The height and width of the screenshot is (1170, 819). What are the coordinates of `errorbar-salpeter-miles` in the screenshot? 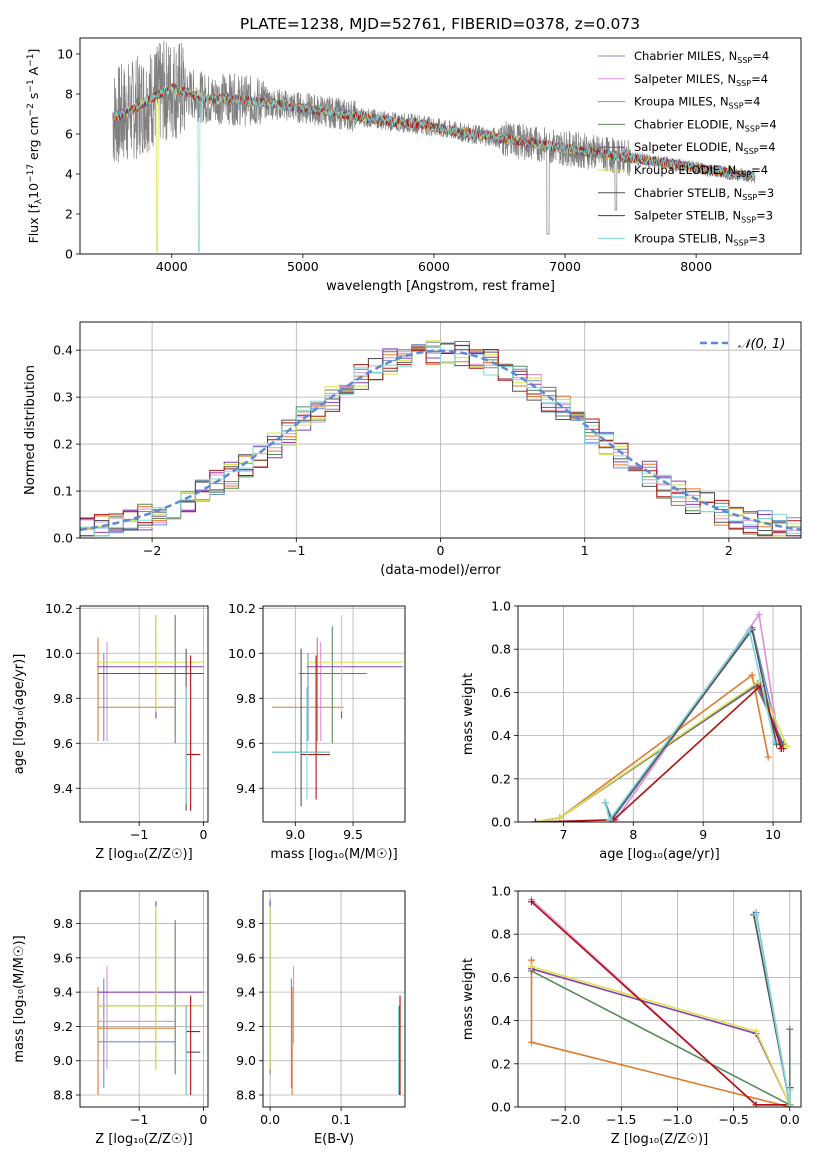 It's located at (137, 1018).